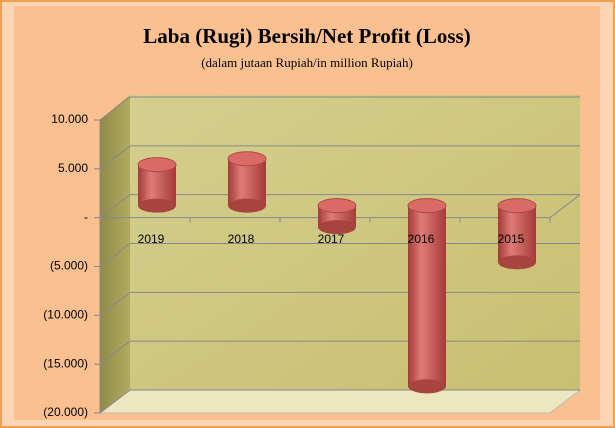 The image size is (615, 428). I want to click on x-axis, so click(565, 206).